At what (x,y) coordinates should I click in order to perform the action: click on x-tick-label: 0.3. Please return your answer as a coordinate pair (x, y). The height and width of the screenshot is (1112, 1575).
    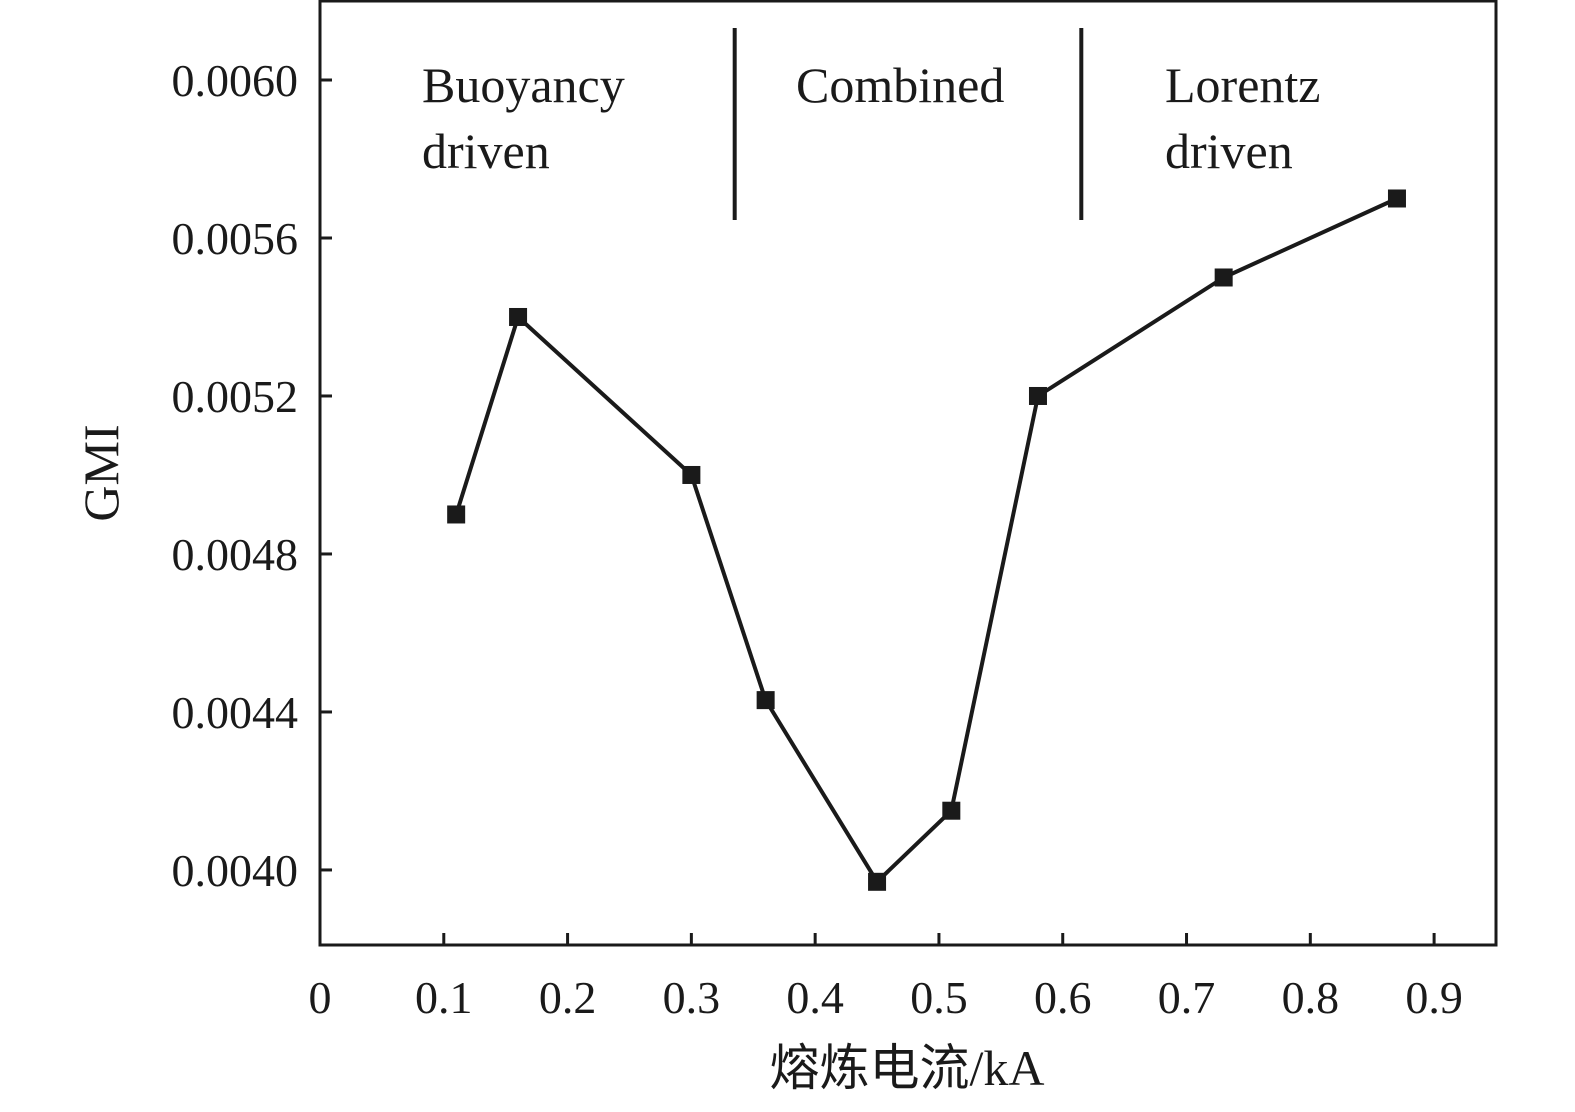
    Looking at the image, I should click on (692, 997).